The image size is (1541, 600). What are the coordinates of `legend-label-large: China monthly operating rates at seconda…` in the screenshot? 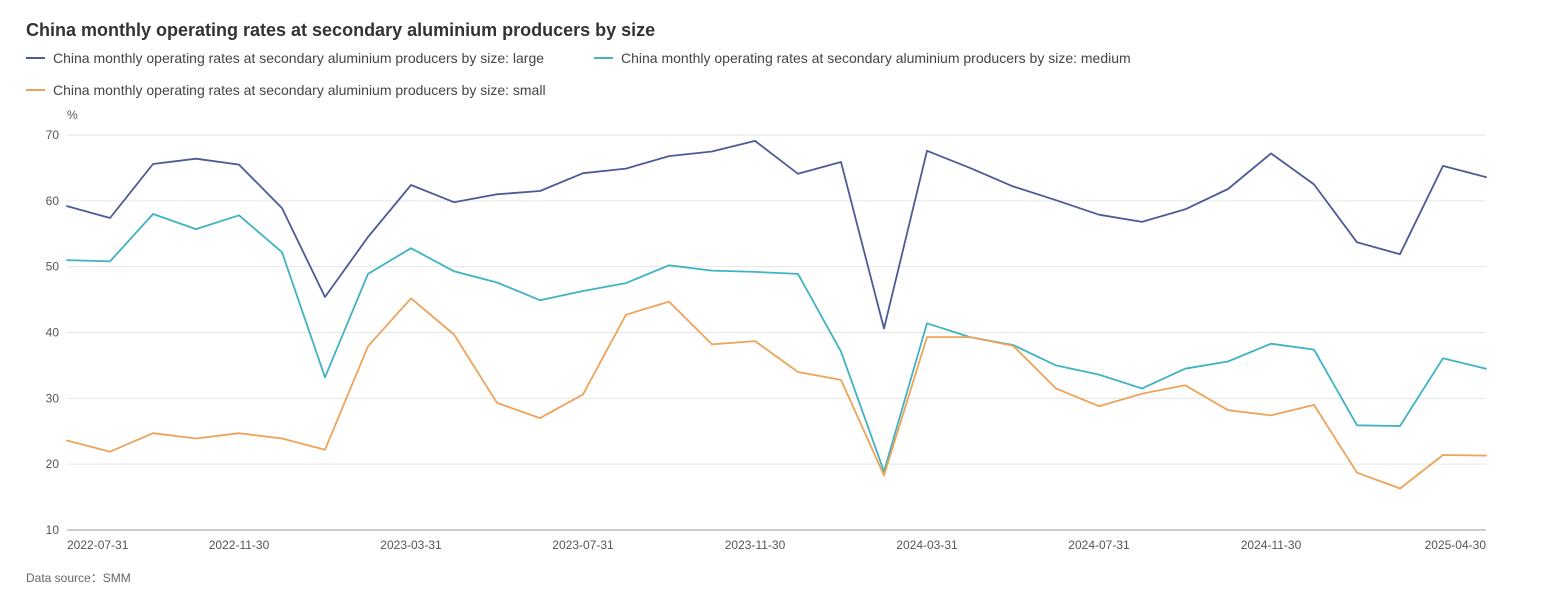 It's located at (299, 58).